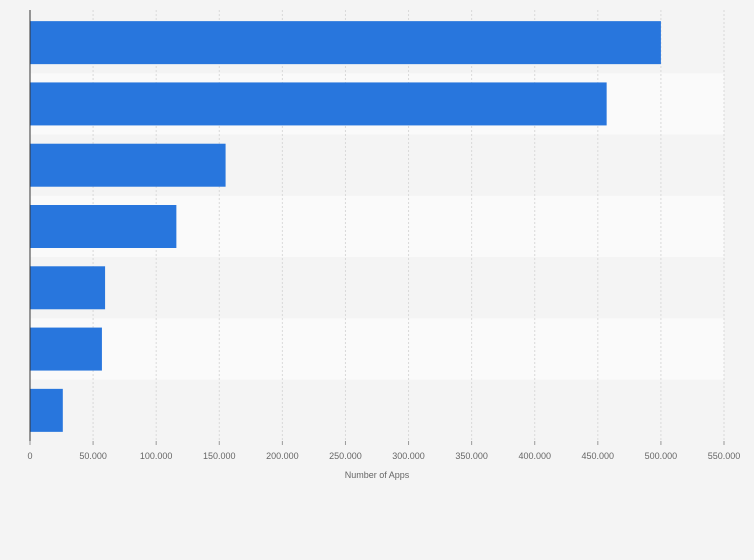 The image size is (754, 560). I want to click on x-tick-label: 0, so click(29, 456).